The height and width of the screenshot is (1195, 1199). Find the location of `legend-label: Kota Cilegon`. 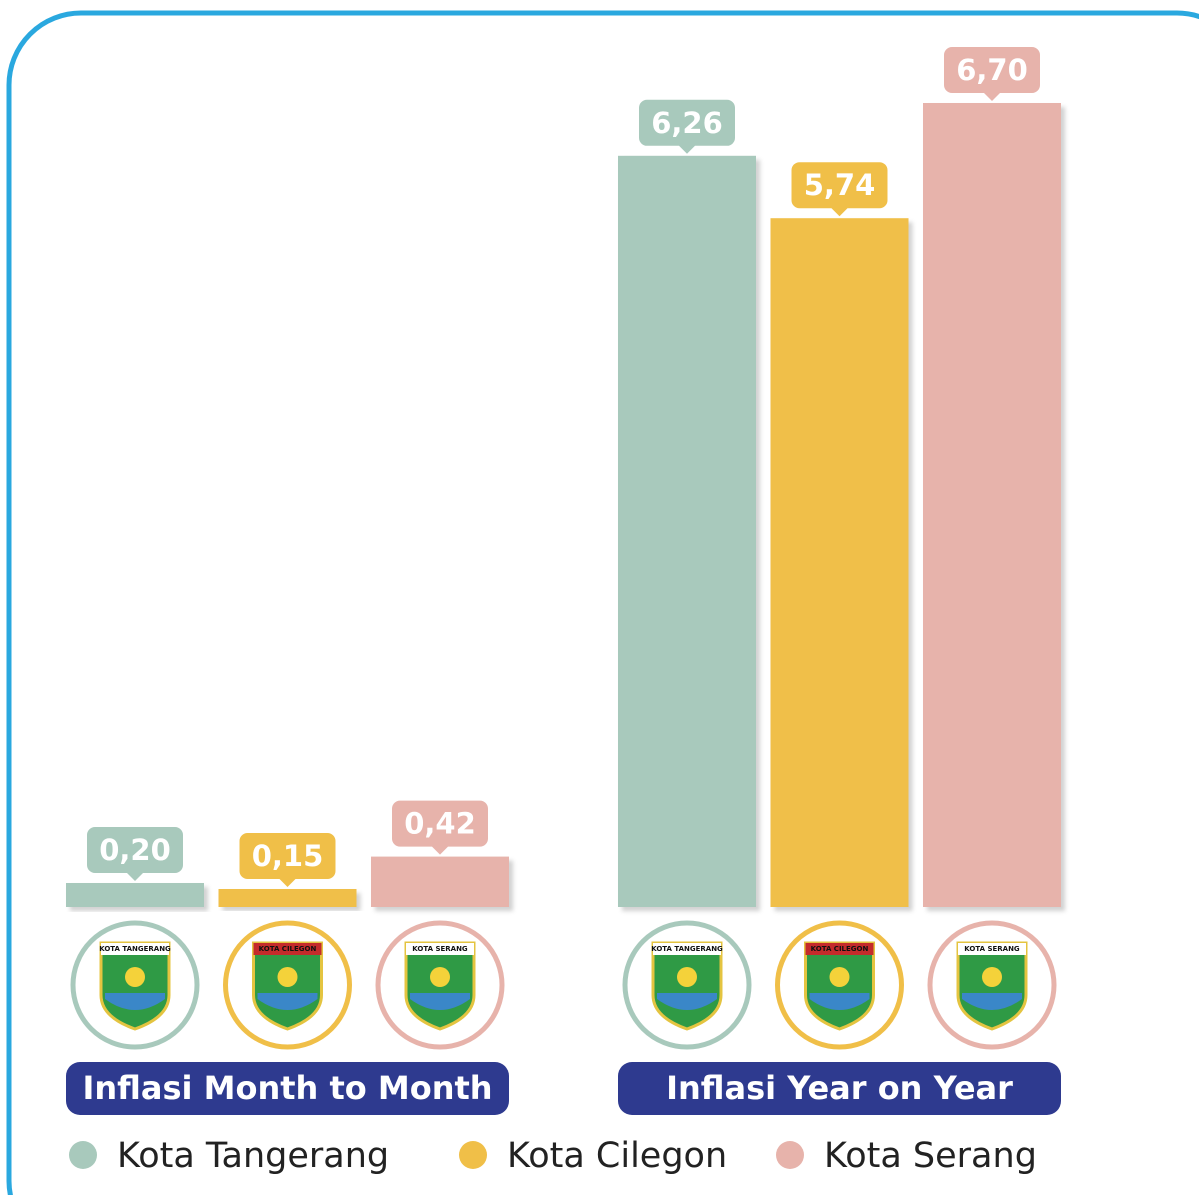

legend-label: Kota Cilegon is located at coordinates (617, 1156).